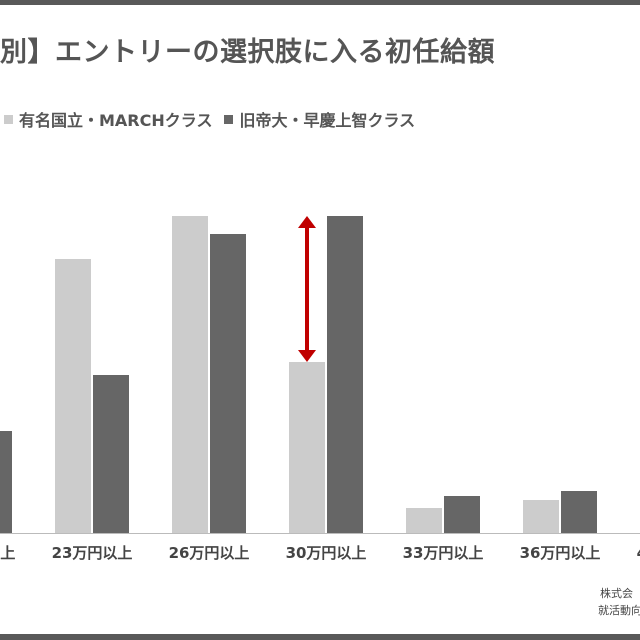  Describe the element at coordinates (247, 52) in the screenshot. I see `chart-title: 別】エントリーの選択肢に入る初任給額` at that location.